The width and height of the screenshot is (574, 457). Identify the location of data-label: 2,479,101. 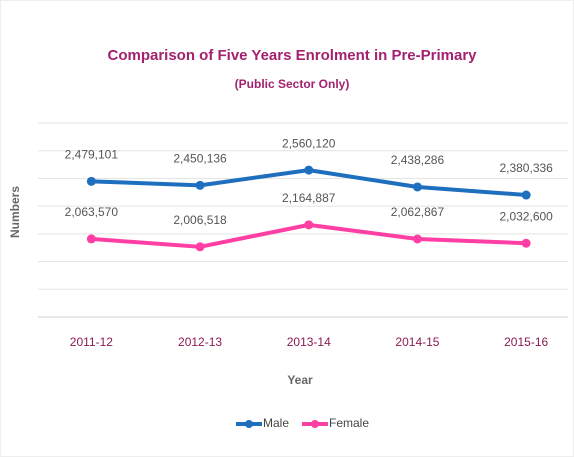
(92, 154).